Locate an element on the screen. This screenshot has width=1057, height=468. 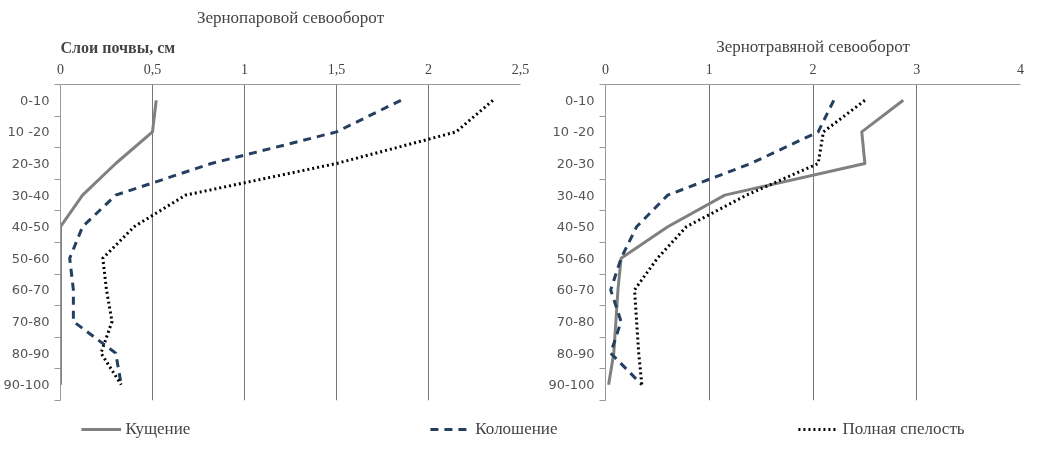
x-tick-label: 0,5 is located at coordinates (152, 69).